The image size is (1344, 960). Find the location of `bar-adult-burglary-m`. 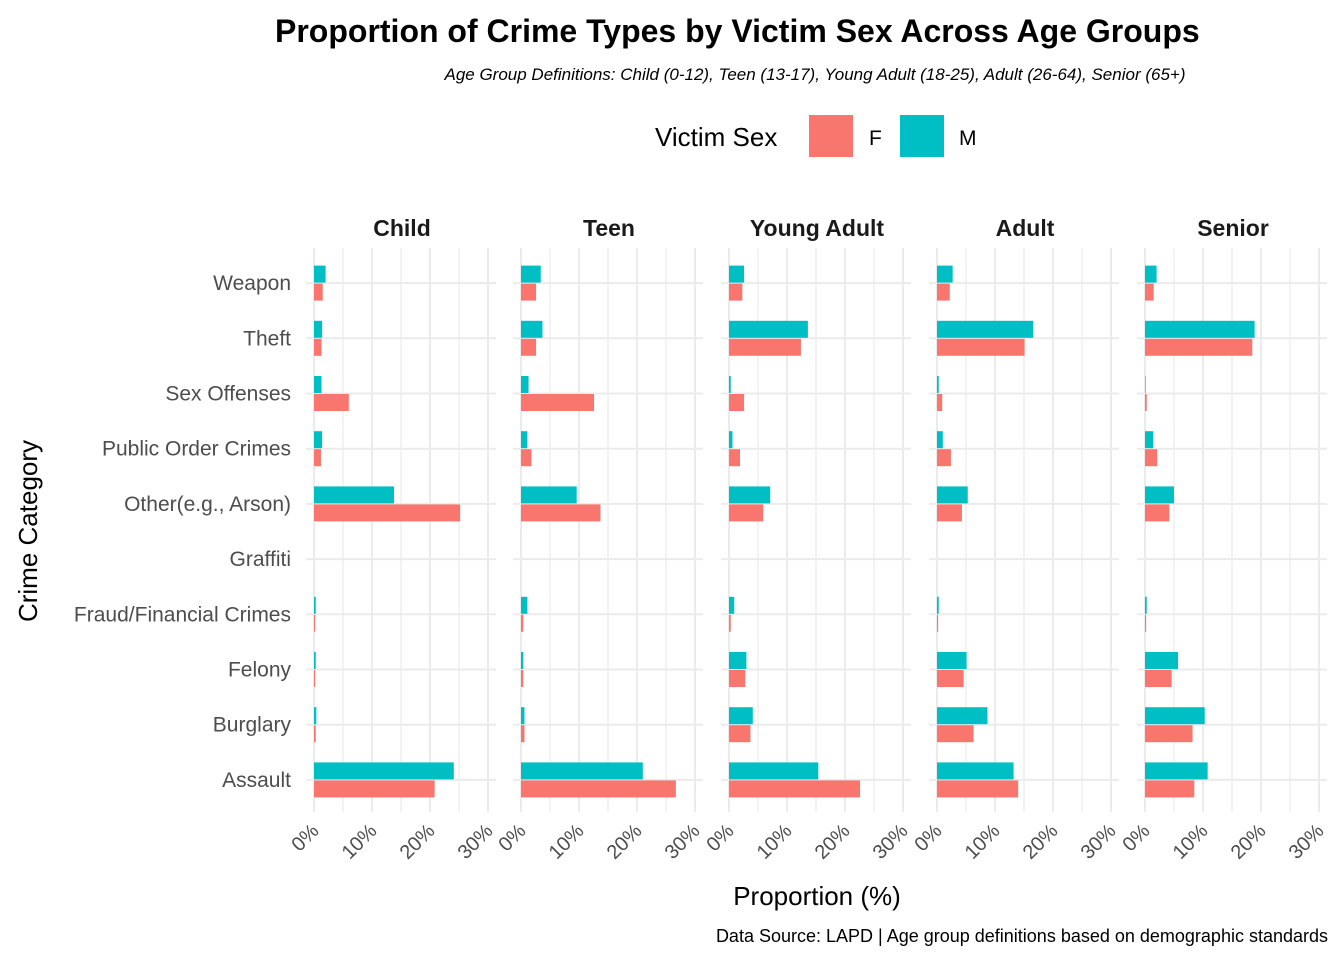

bar-adult-burglary-m is located at coordinates (962, 716).